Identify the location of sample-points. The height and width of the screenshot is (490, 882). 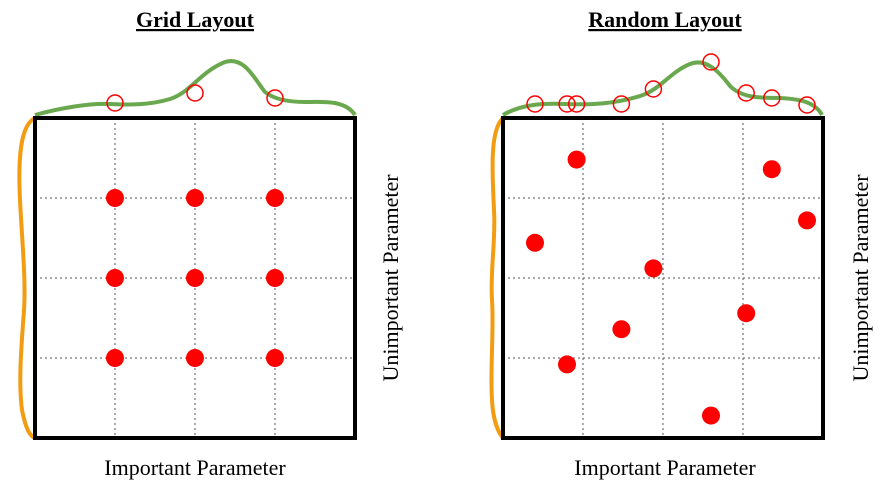
(195, 278).